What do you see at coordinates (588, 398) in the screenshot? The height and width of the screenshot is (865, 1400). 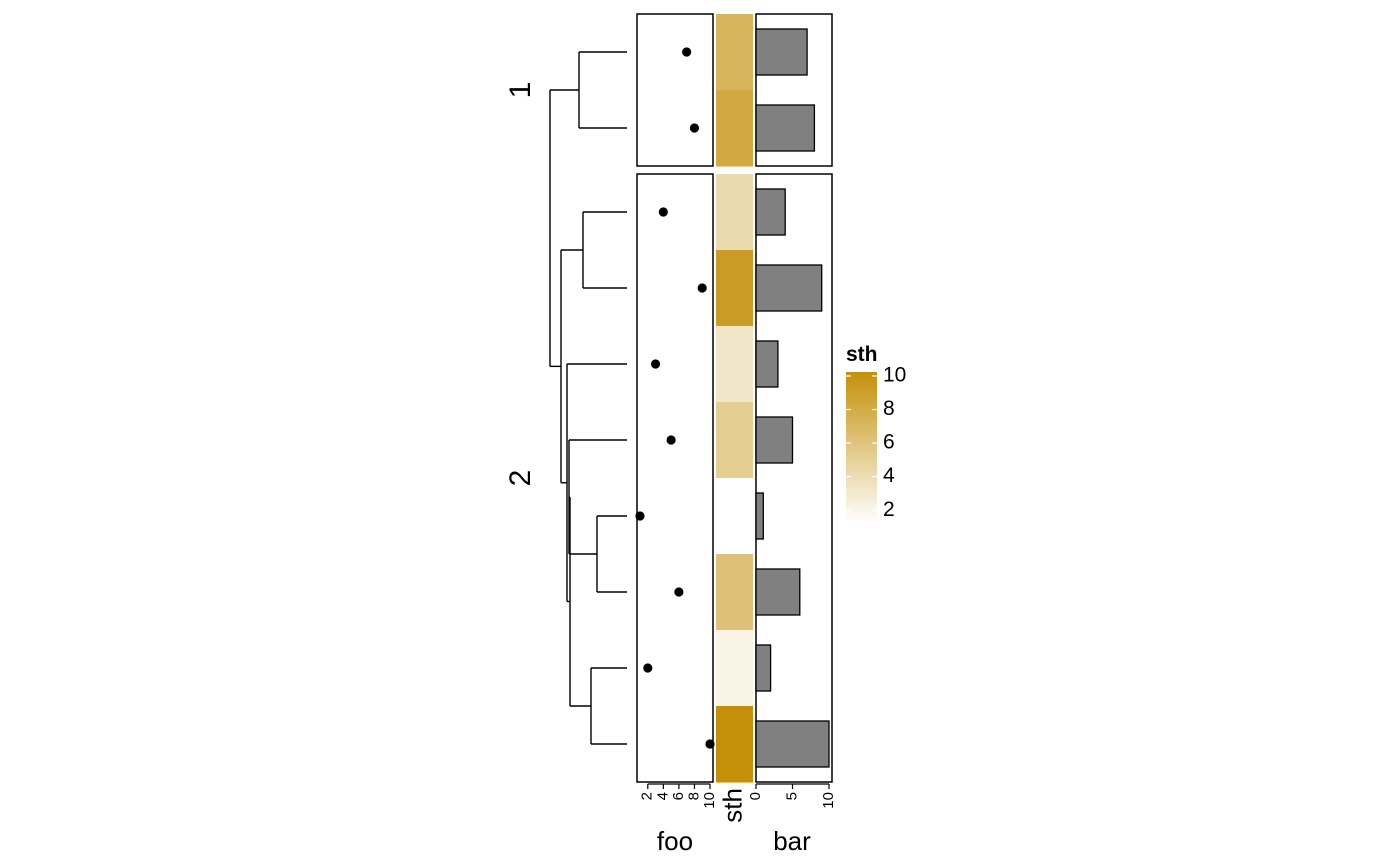 I see `row-dendrogram` at bounding box center [588, 398].